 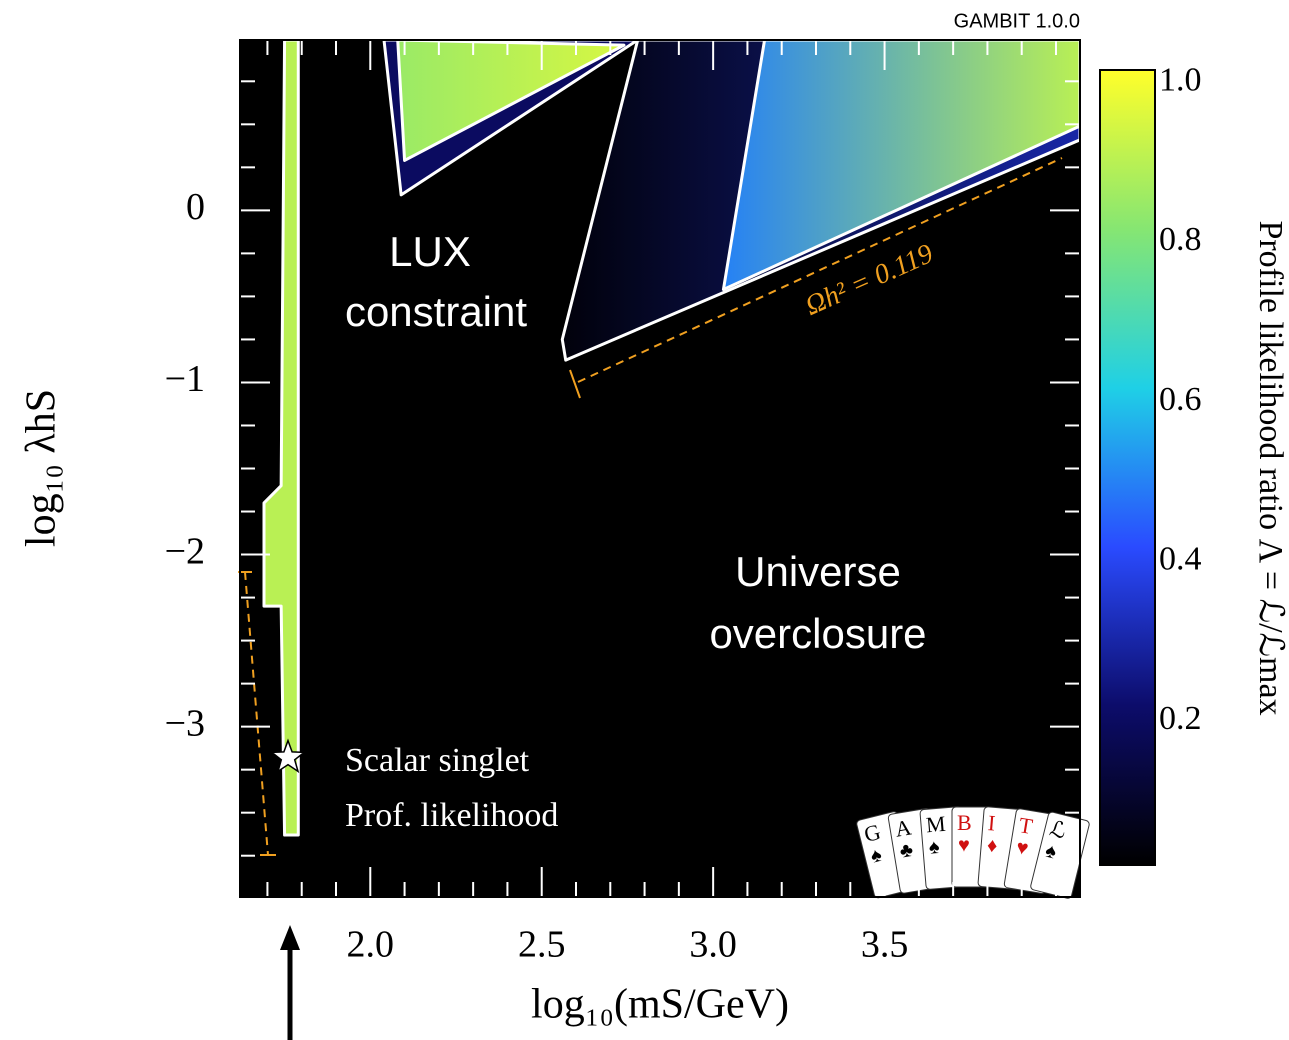 I want to click on y-axis-label: log₁₀ λhS, so click(x=42, y=468).